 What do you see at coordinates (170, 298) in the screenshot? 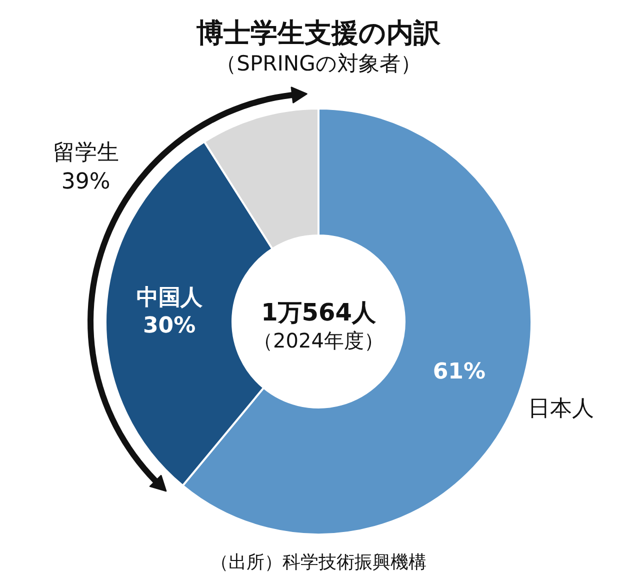
I see `slice-label: 中国人` at bounding box center [170, 298].